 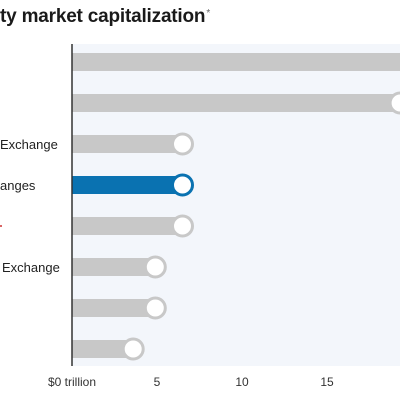 I want to click on x-tick-label-2: 10, so click(x=242, y=382).